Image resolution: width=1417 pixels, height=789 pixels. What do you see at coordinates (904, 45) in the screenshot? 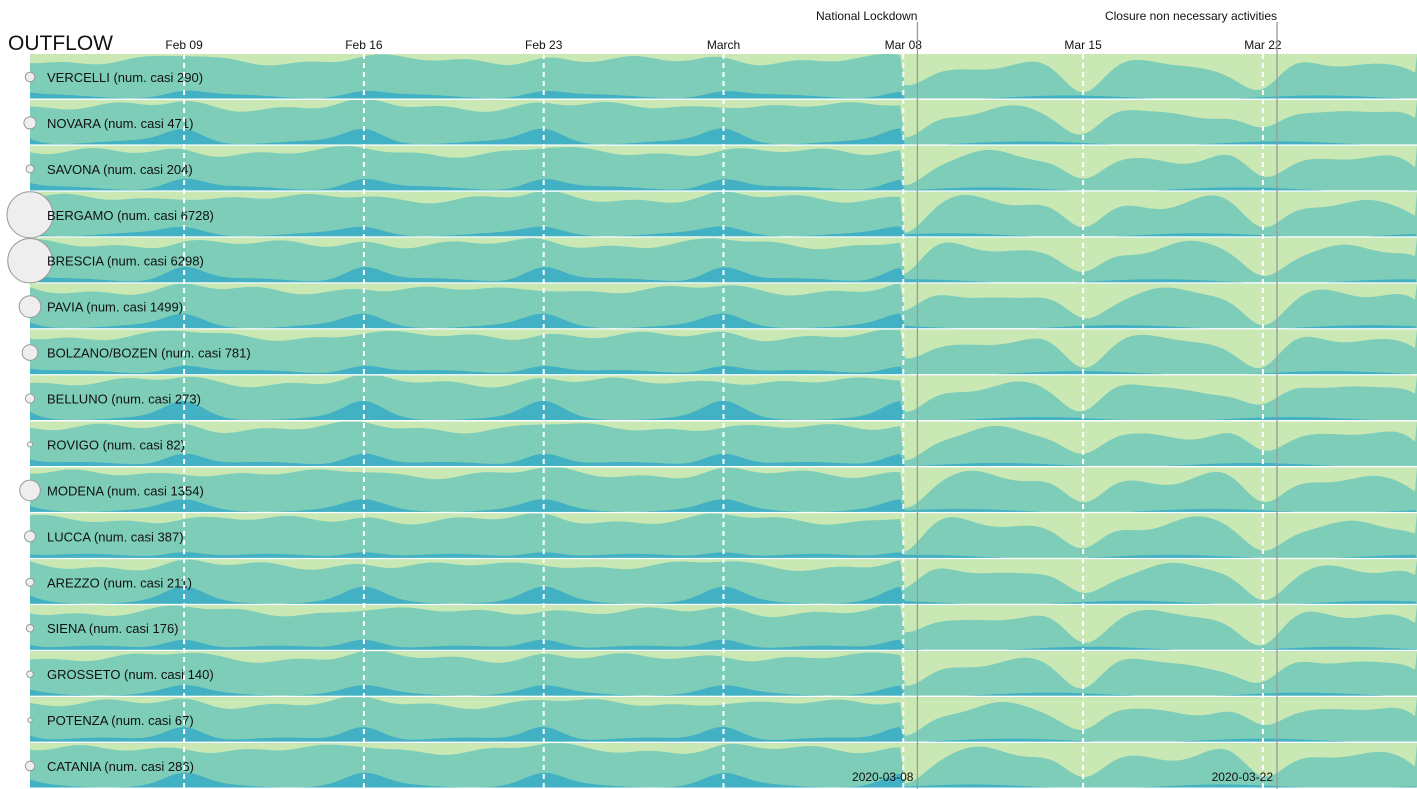
I see `x-tick-label: Mar 08` at bounding box center [904, 45].